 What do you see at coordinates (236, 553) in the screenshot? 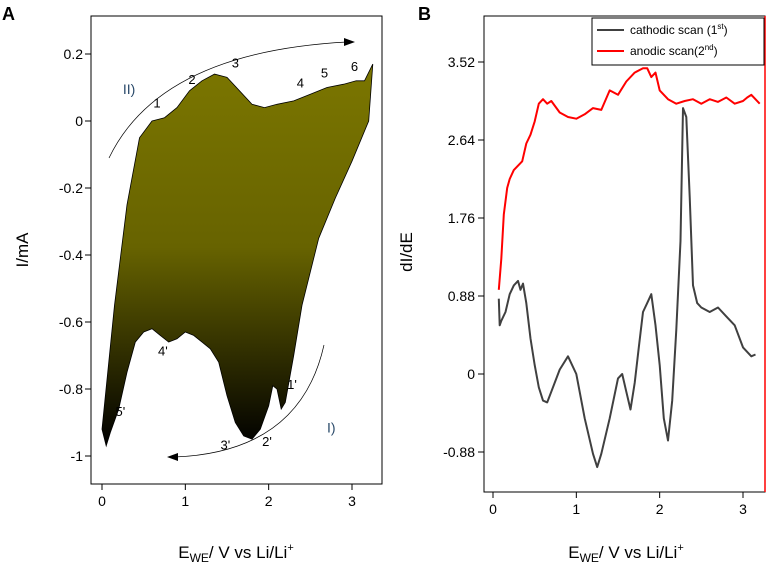
I see `panel-a-xlabel: EWE/ V vs Li/Li+` at bounding box center [236, 553].